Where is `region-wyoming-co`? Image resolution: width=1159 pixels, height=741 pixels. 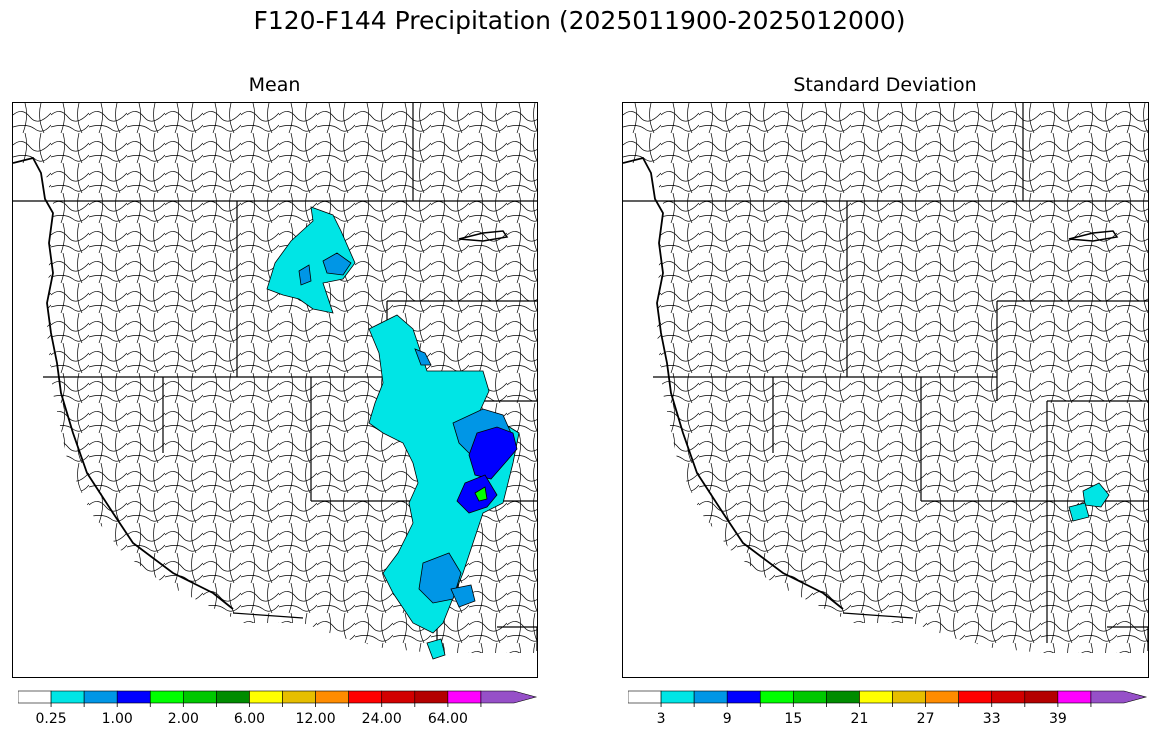
region-wyoming-co is located at coordinates (444, 474).